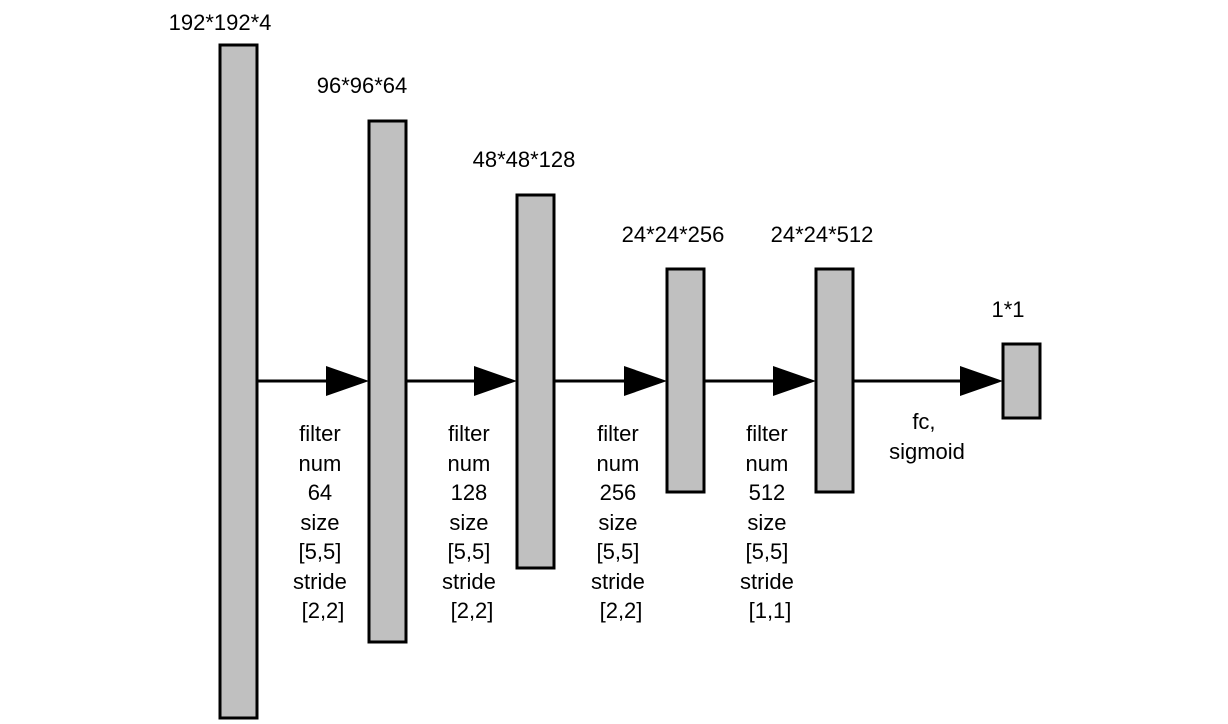 This screenshot has height=724, width=1228. What do you see at coordinates (618, 463) in the screenshot?
I see `operation-3-line-2: num` at bounding box center [618, 463].